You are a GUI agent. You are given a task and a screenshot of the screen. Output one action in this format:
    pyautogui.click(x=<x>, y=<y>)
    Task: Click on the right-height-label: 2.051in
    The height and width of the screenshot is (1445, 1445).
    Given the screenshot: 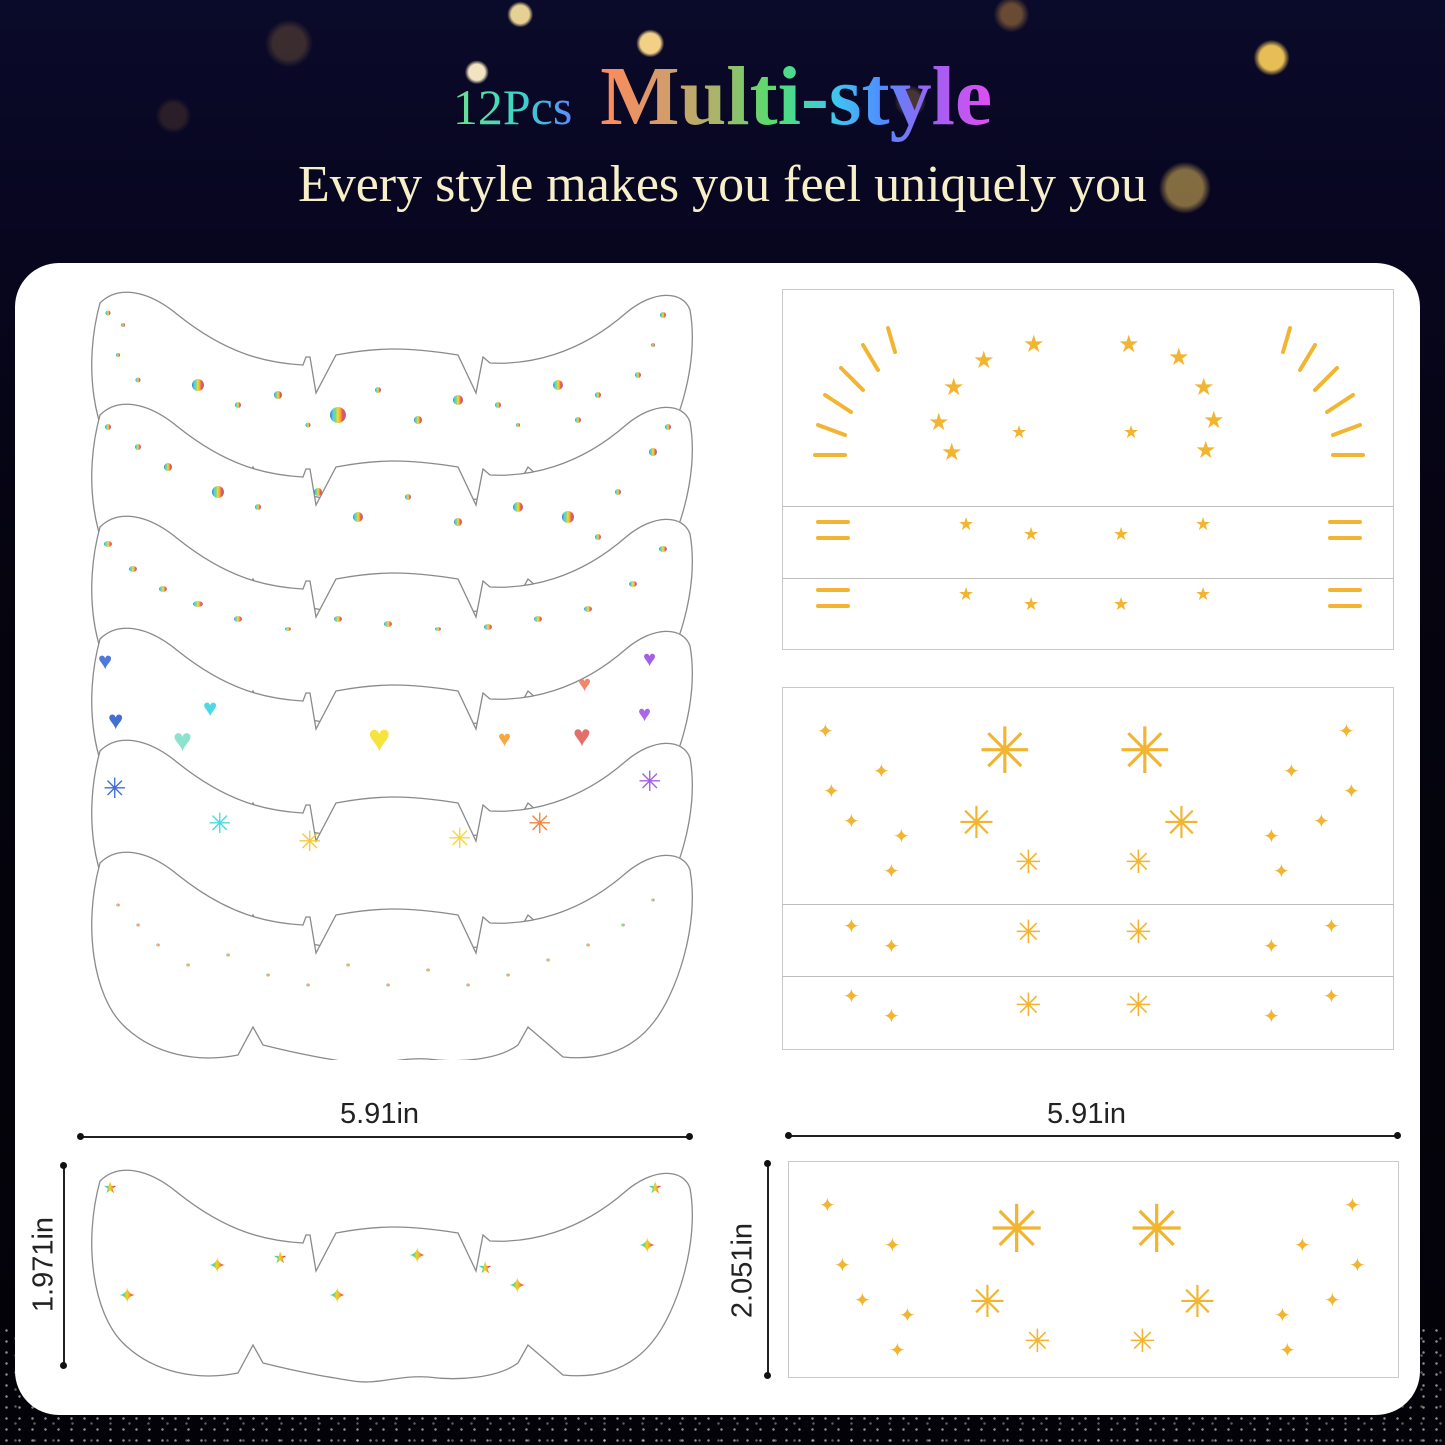 What is the action you would take?
    pyautogui.click(x=742, y=1270)
    